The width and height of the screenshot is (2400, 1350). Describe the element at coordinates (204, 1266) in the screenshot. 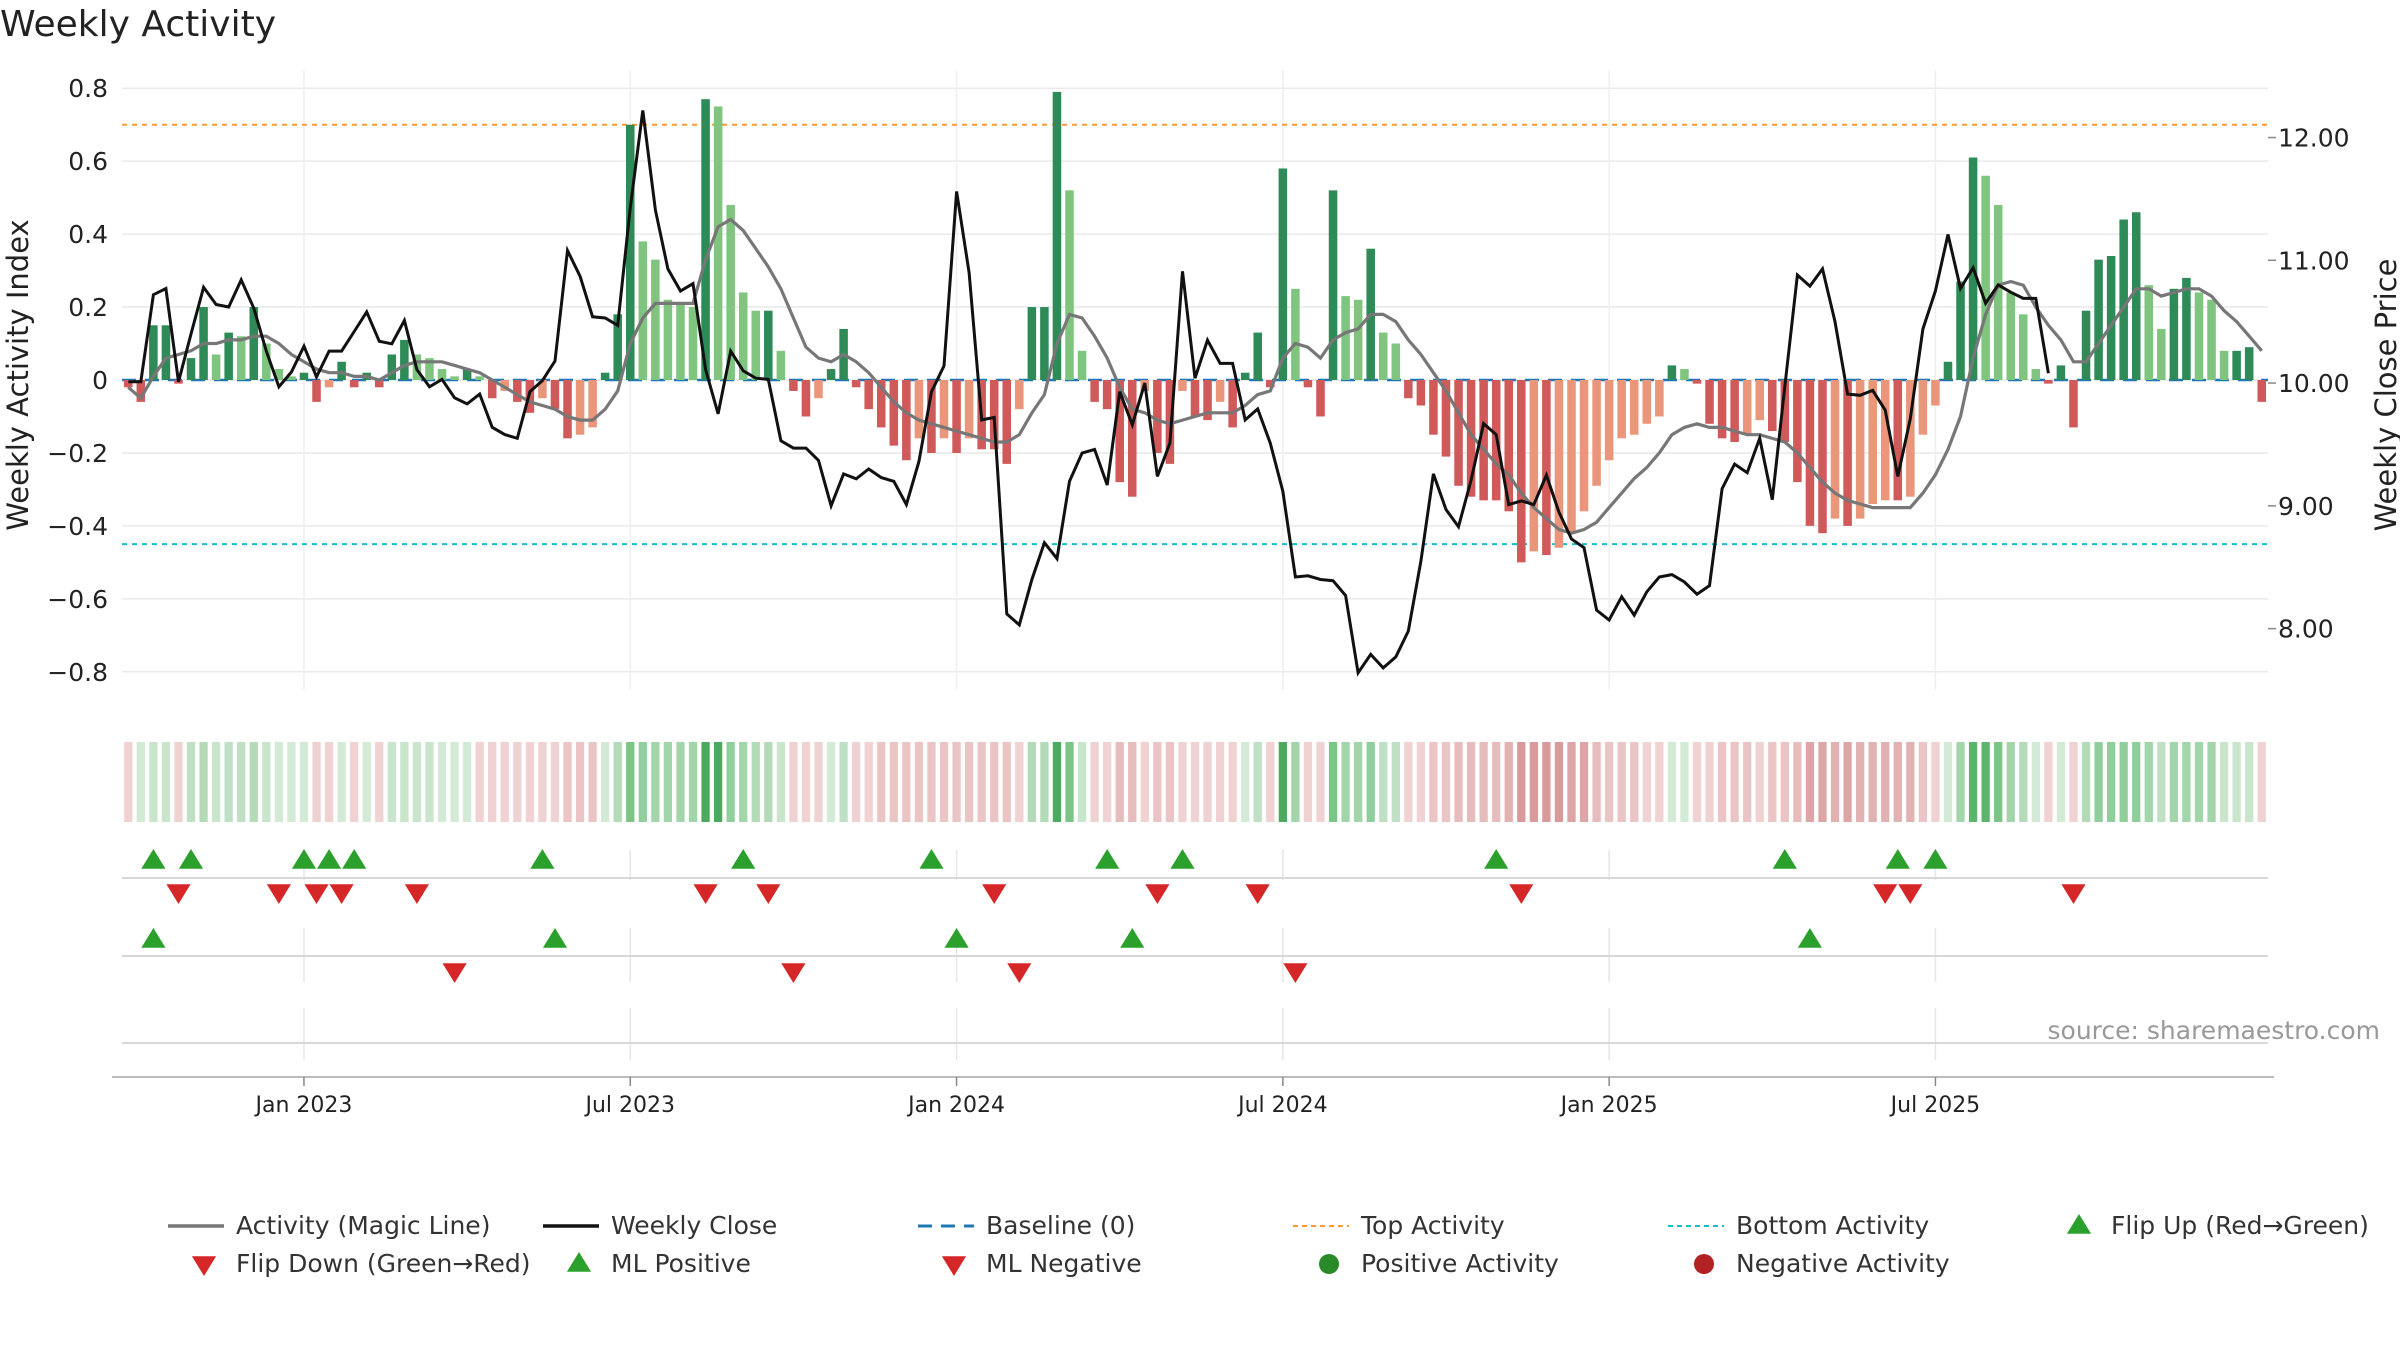

I see `legend-triangle-down-icon` at that location.